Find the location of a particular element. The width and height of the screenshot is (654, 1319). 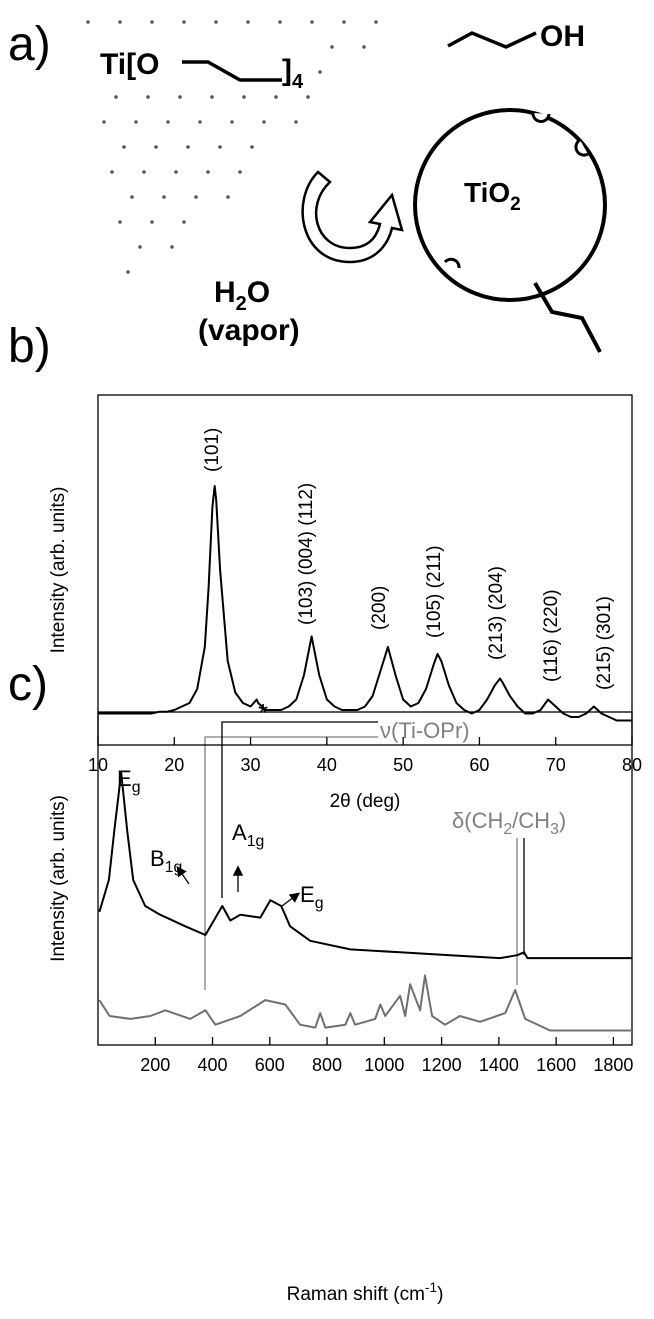

x-axis-label-part: ) is located at coordinates (440, 1294).